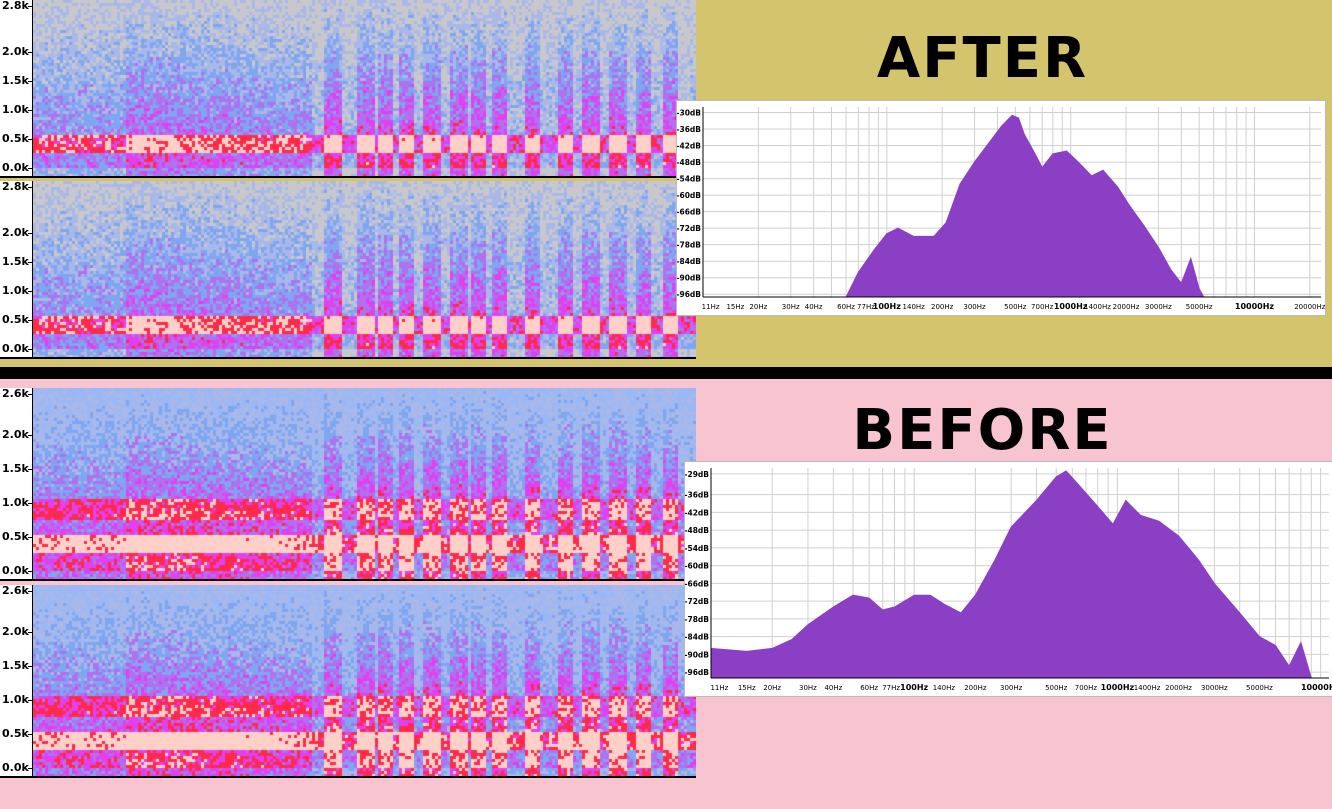 The width and height of the screenshot is (1332, 809). Describe the element at coordinates (689, 195) in the screenshot. I see `y-tick-label: -60dB` at that location.